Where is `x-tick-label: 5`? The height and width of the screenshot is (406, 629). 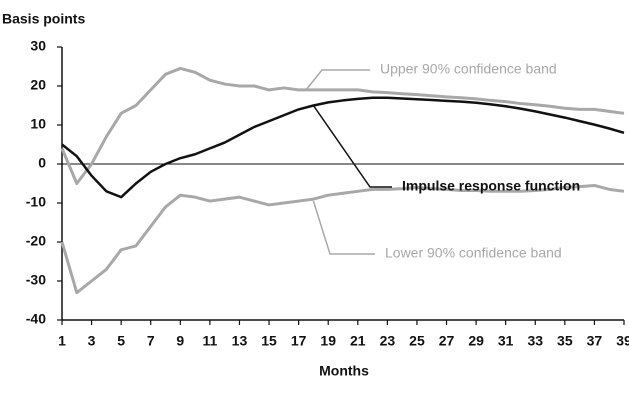 x-tick-label: 5 is located at coordinates (121, 341).